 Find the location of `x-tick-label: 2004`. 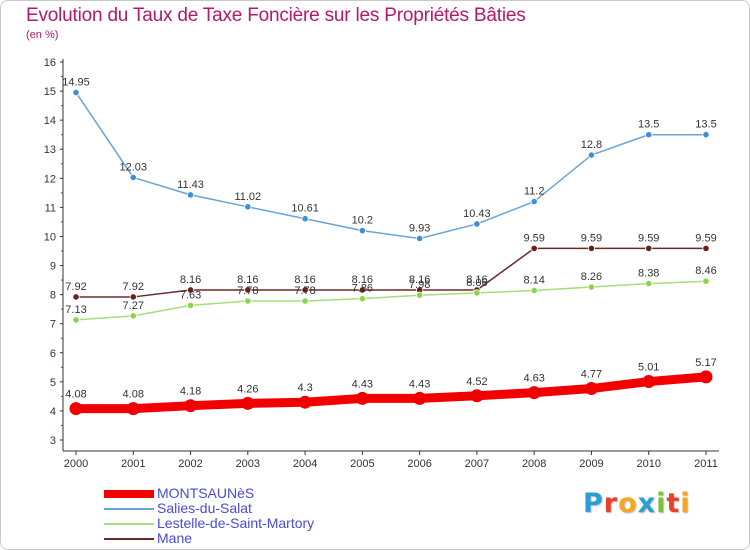

x-tick-label: 2004 is located at coordinates (305, 464).